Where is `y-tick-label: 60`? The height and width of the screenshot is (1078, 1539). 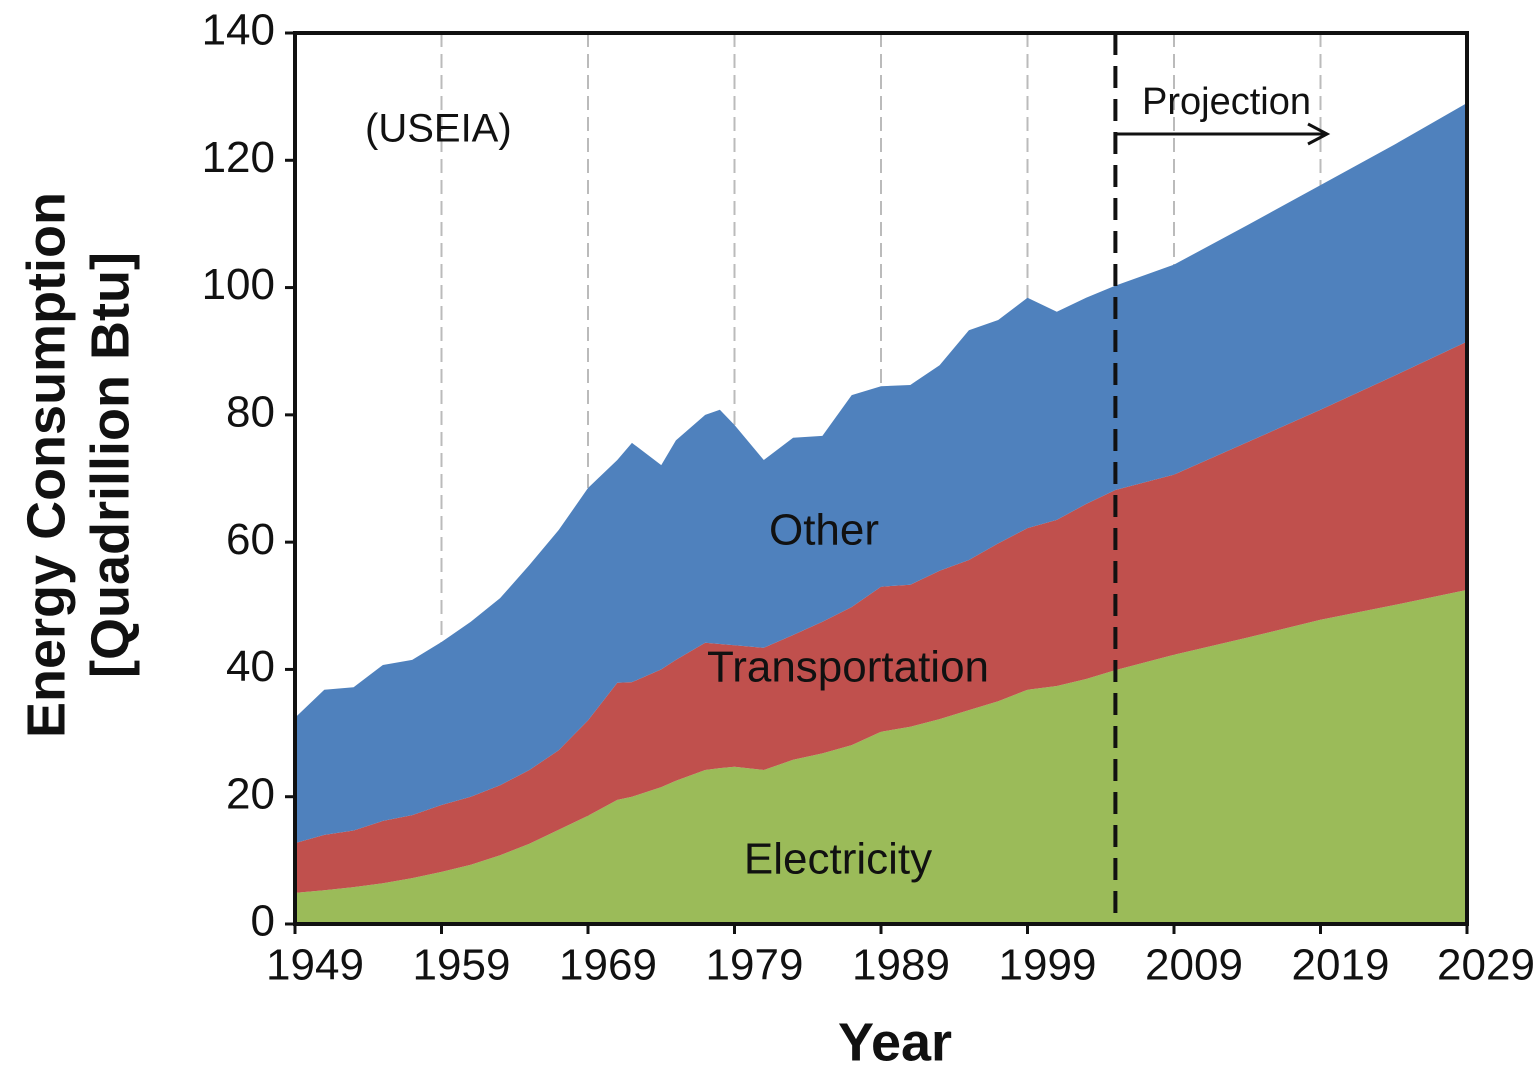 y-tick-label: 60 is located at coordinates (250, 539).